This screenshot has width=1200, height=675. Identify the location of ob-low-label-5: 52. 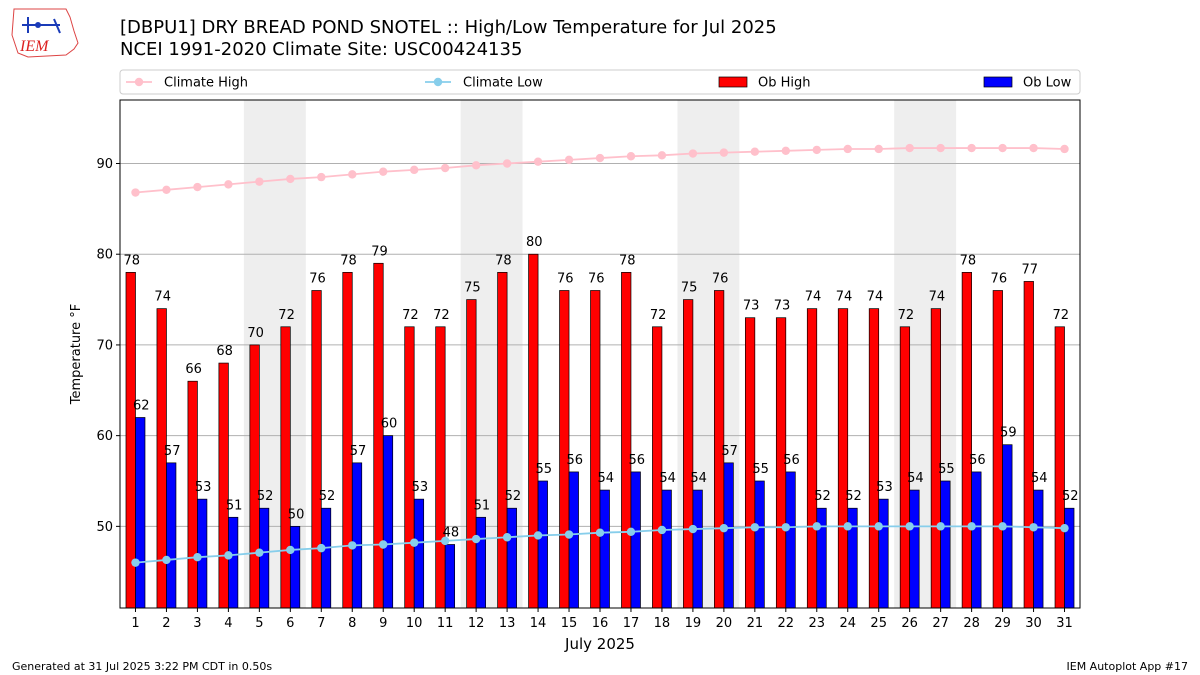
(265, 496).